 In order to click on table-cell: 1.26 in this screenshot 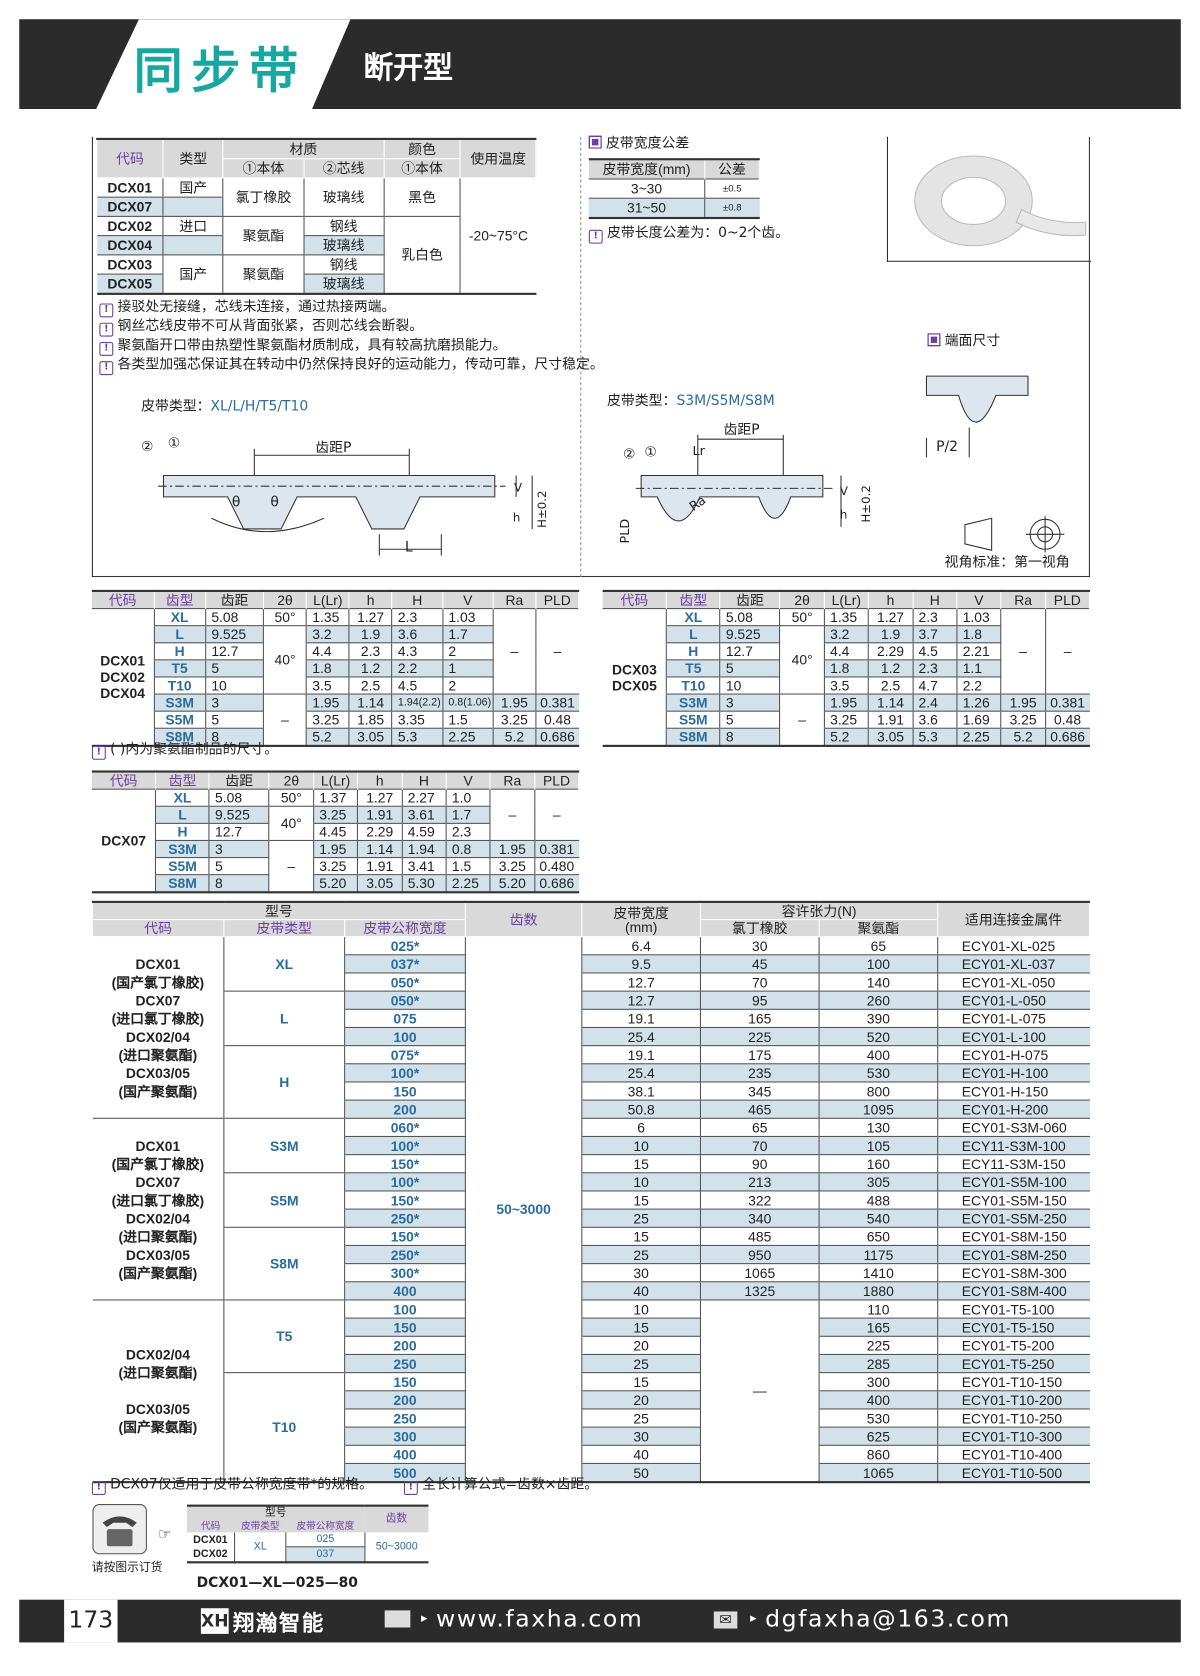, I will do `click(979, 702)`.